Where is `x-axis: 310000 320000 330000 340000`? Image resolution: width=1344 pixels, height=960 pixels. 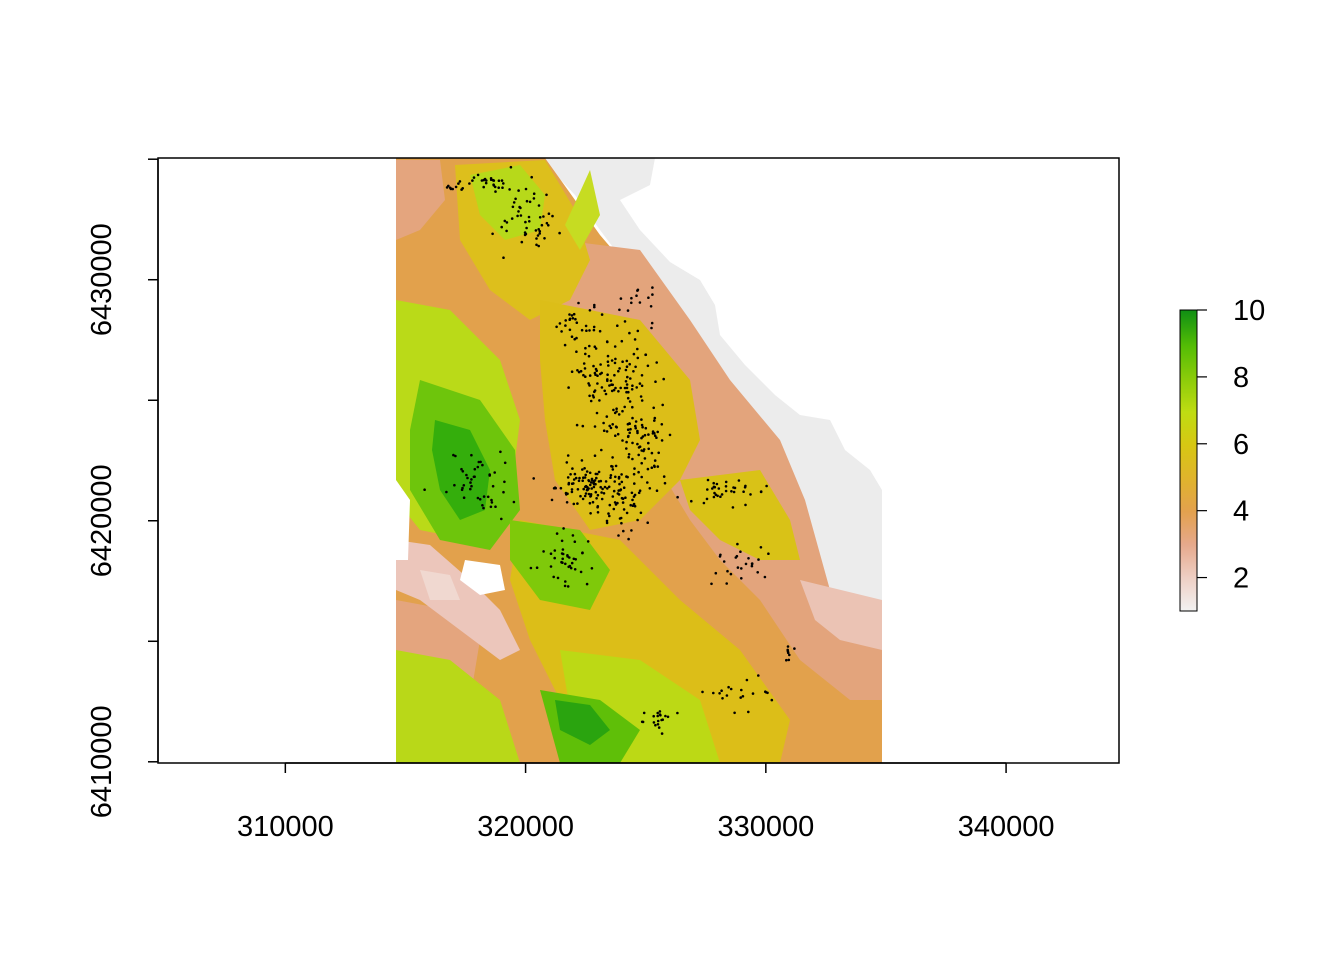 x-axis: 310000 320000 330000 340000 is located at coordinates (645, 802).